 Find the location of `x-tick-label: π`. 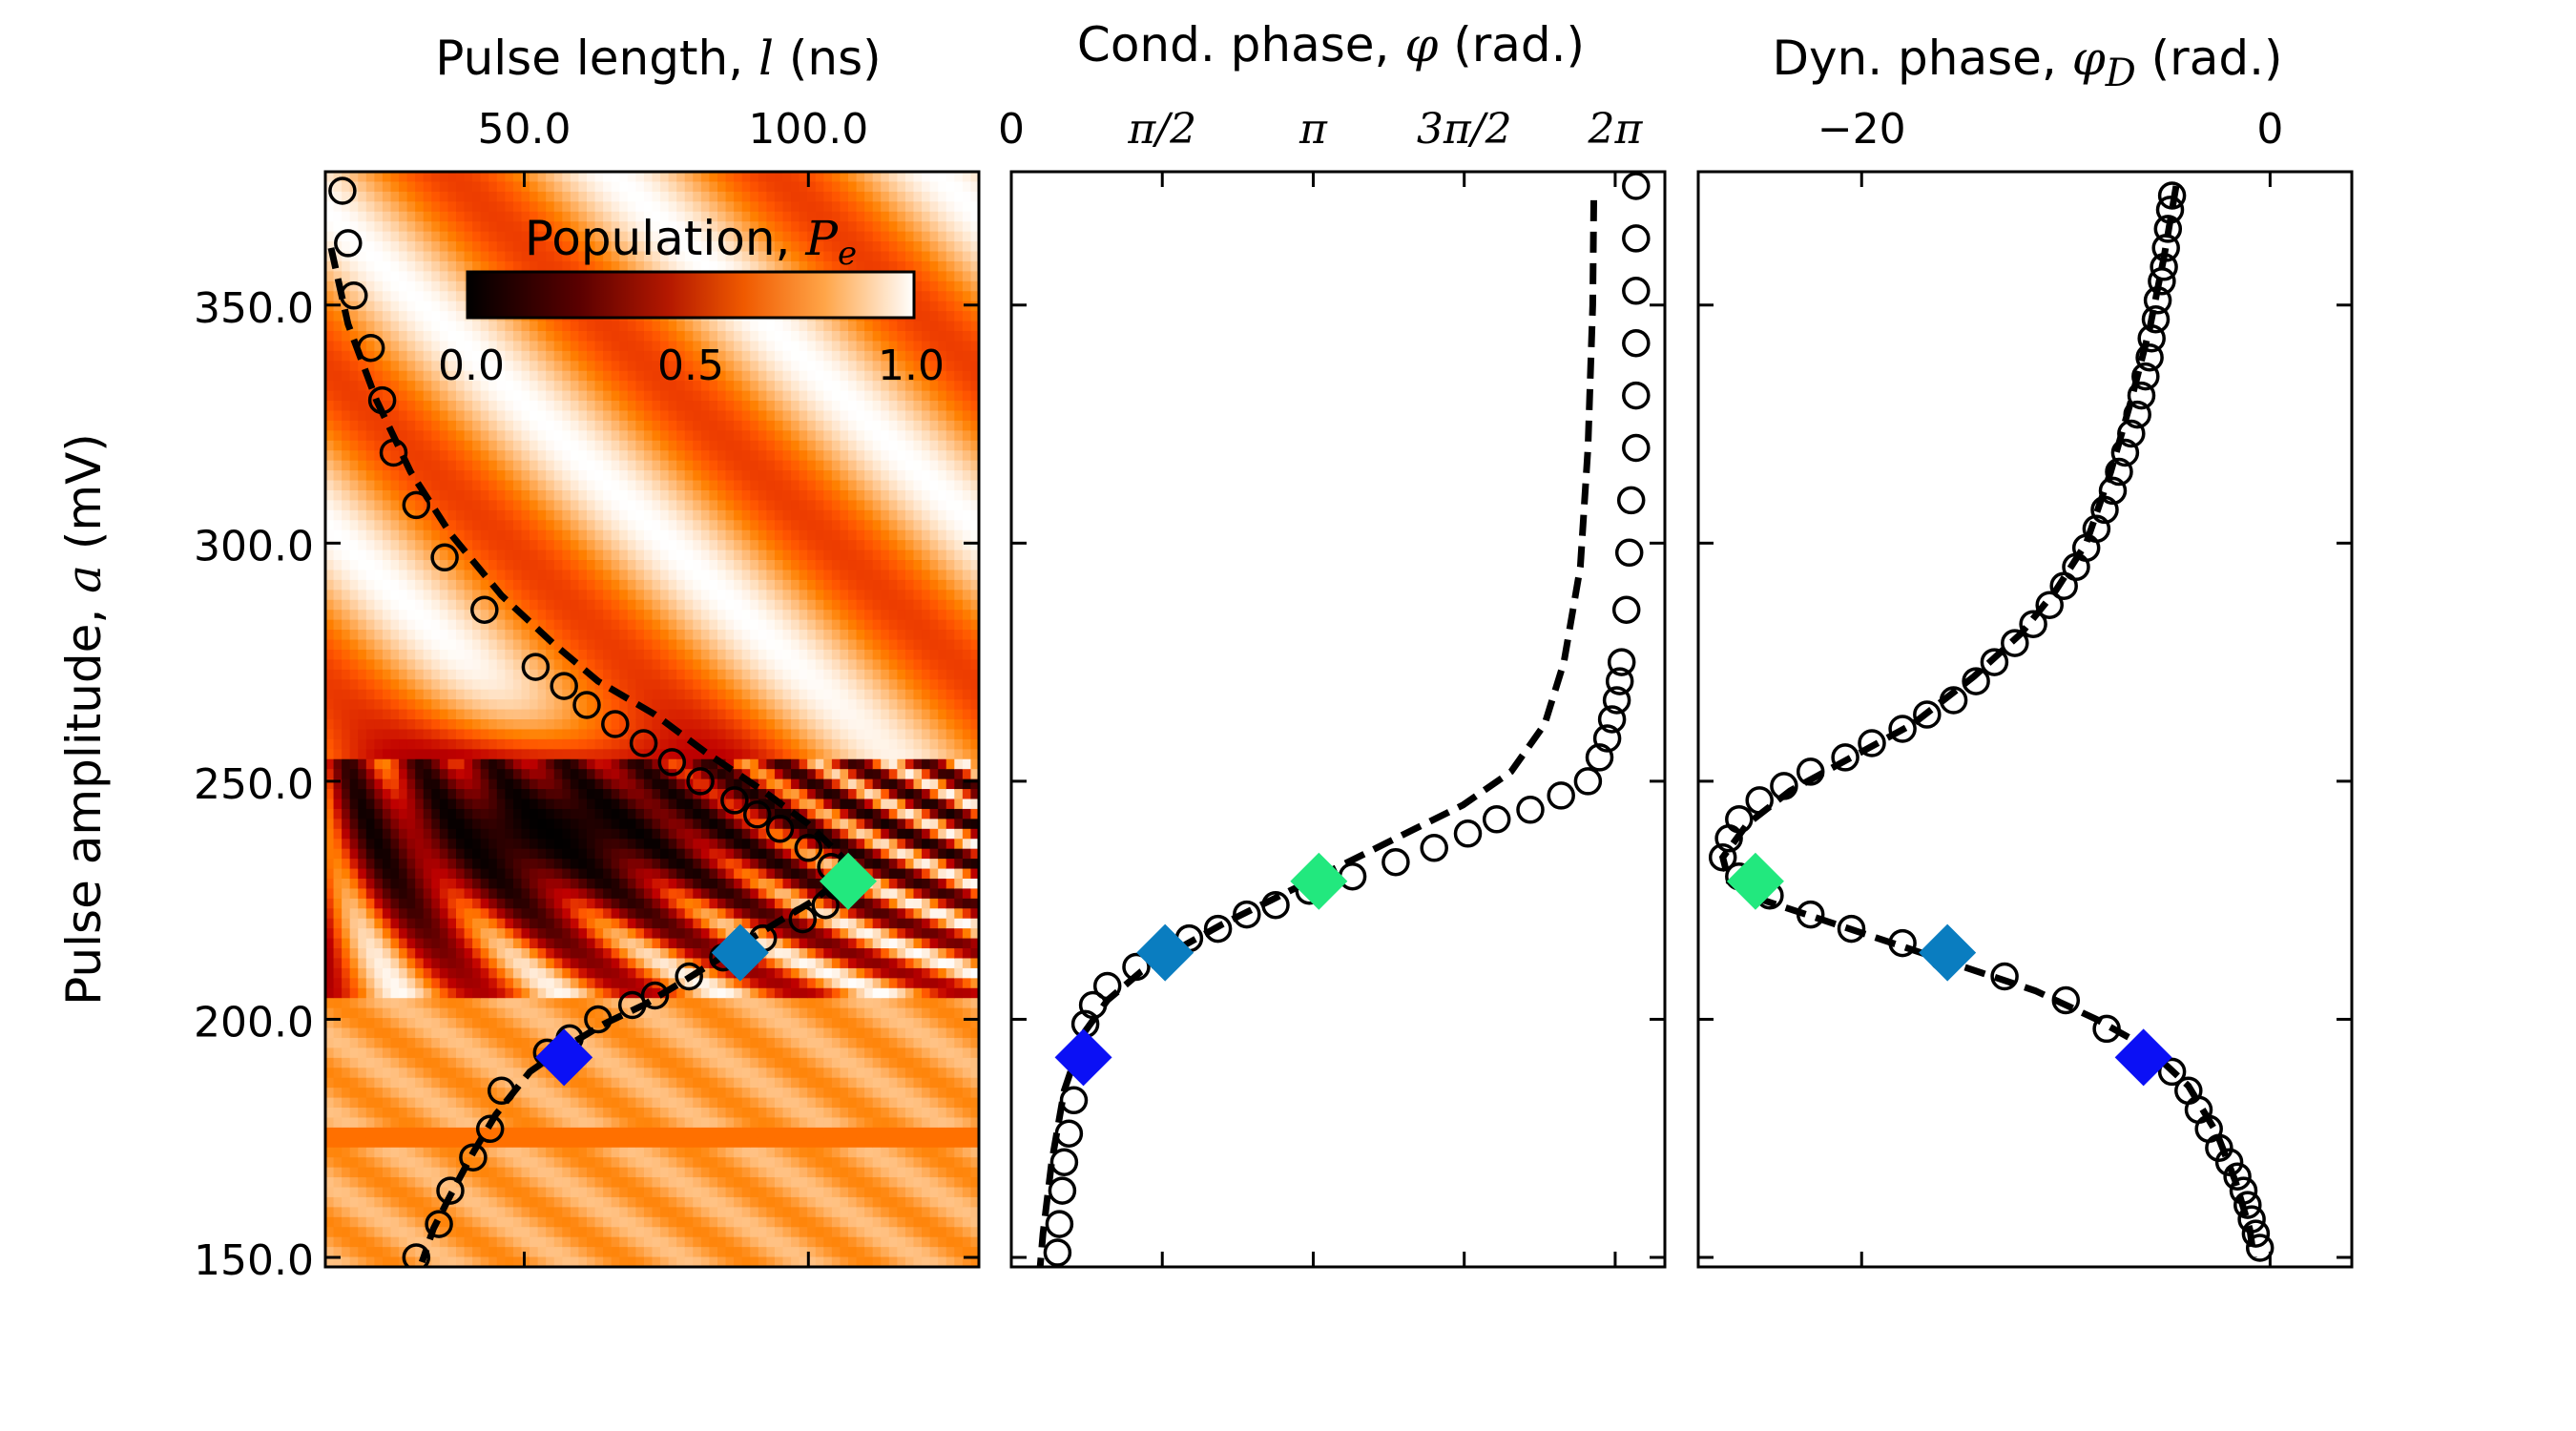

x-tick-label: π is located at coordinates (1313, 129).